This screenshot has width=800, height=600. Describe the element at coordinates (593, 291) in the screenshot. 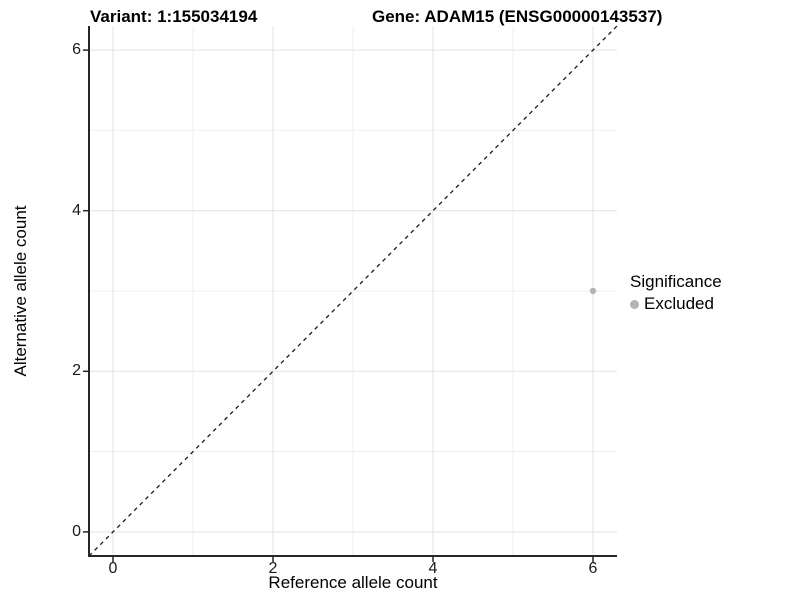

I see `data-point-excluded` at that location.